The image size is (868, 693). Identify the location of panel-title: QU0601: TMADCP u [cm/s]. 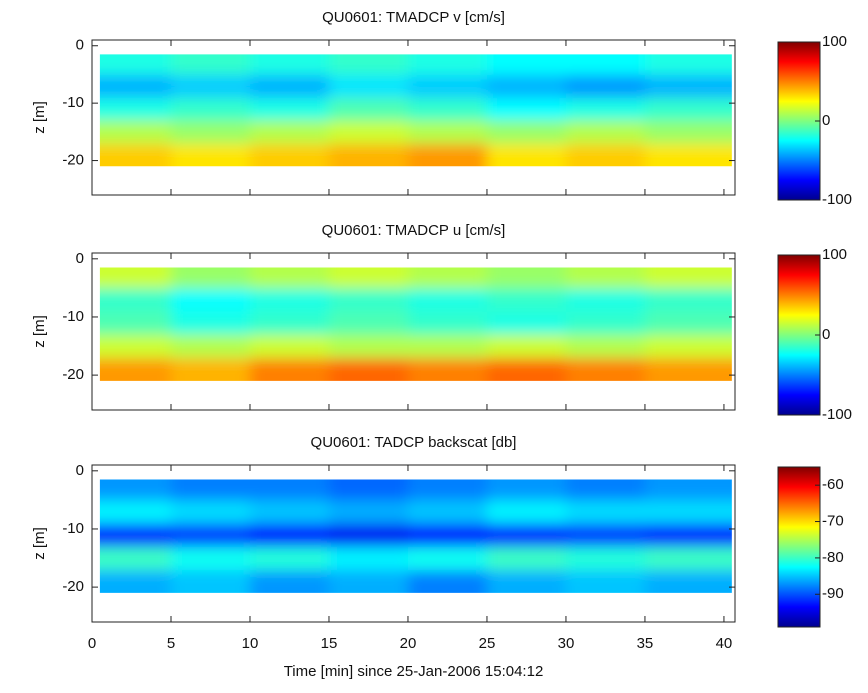
(414, 230).